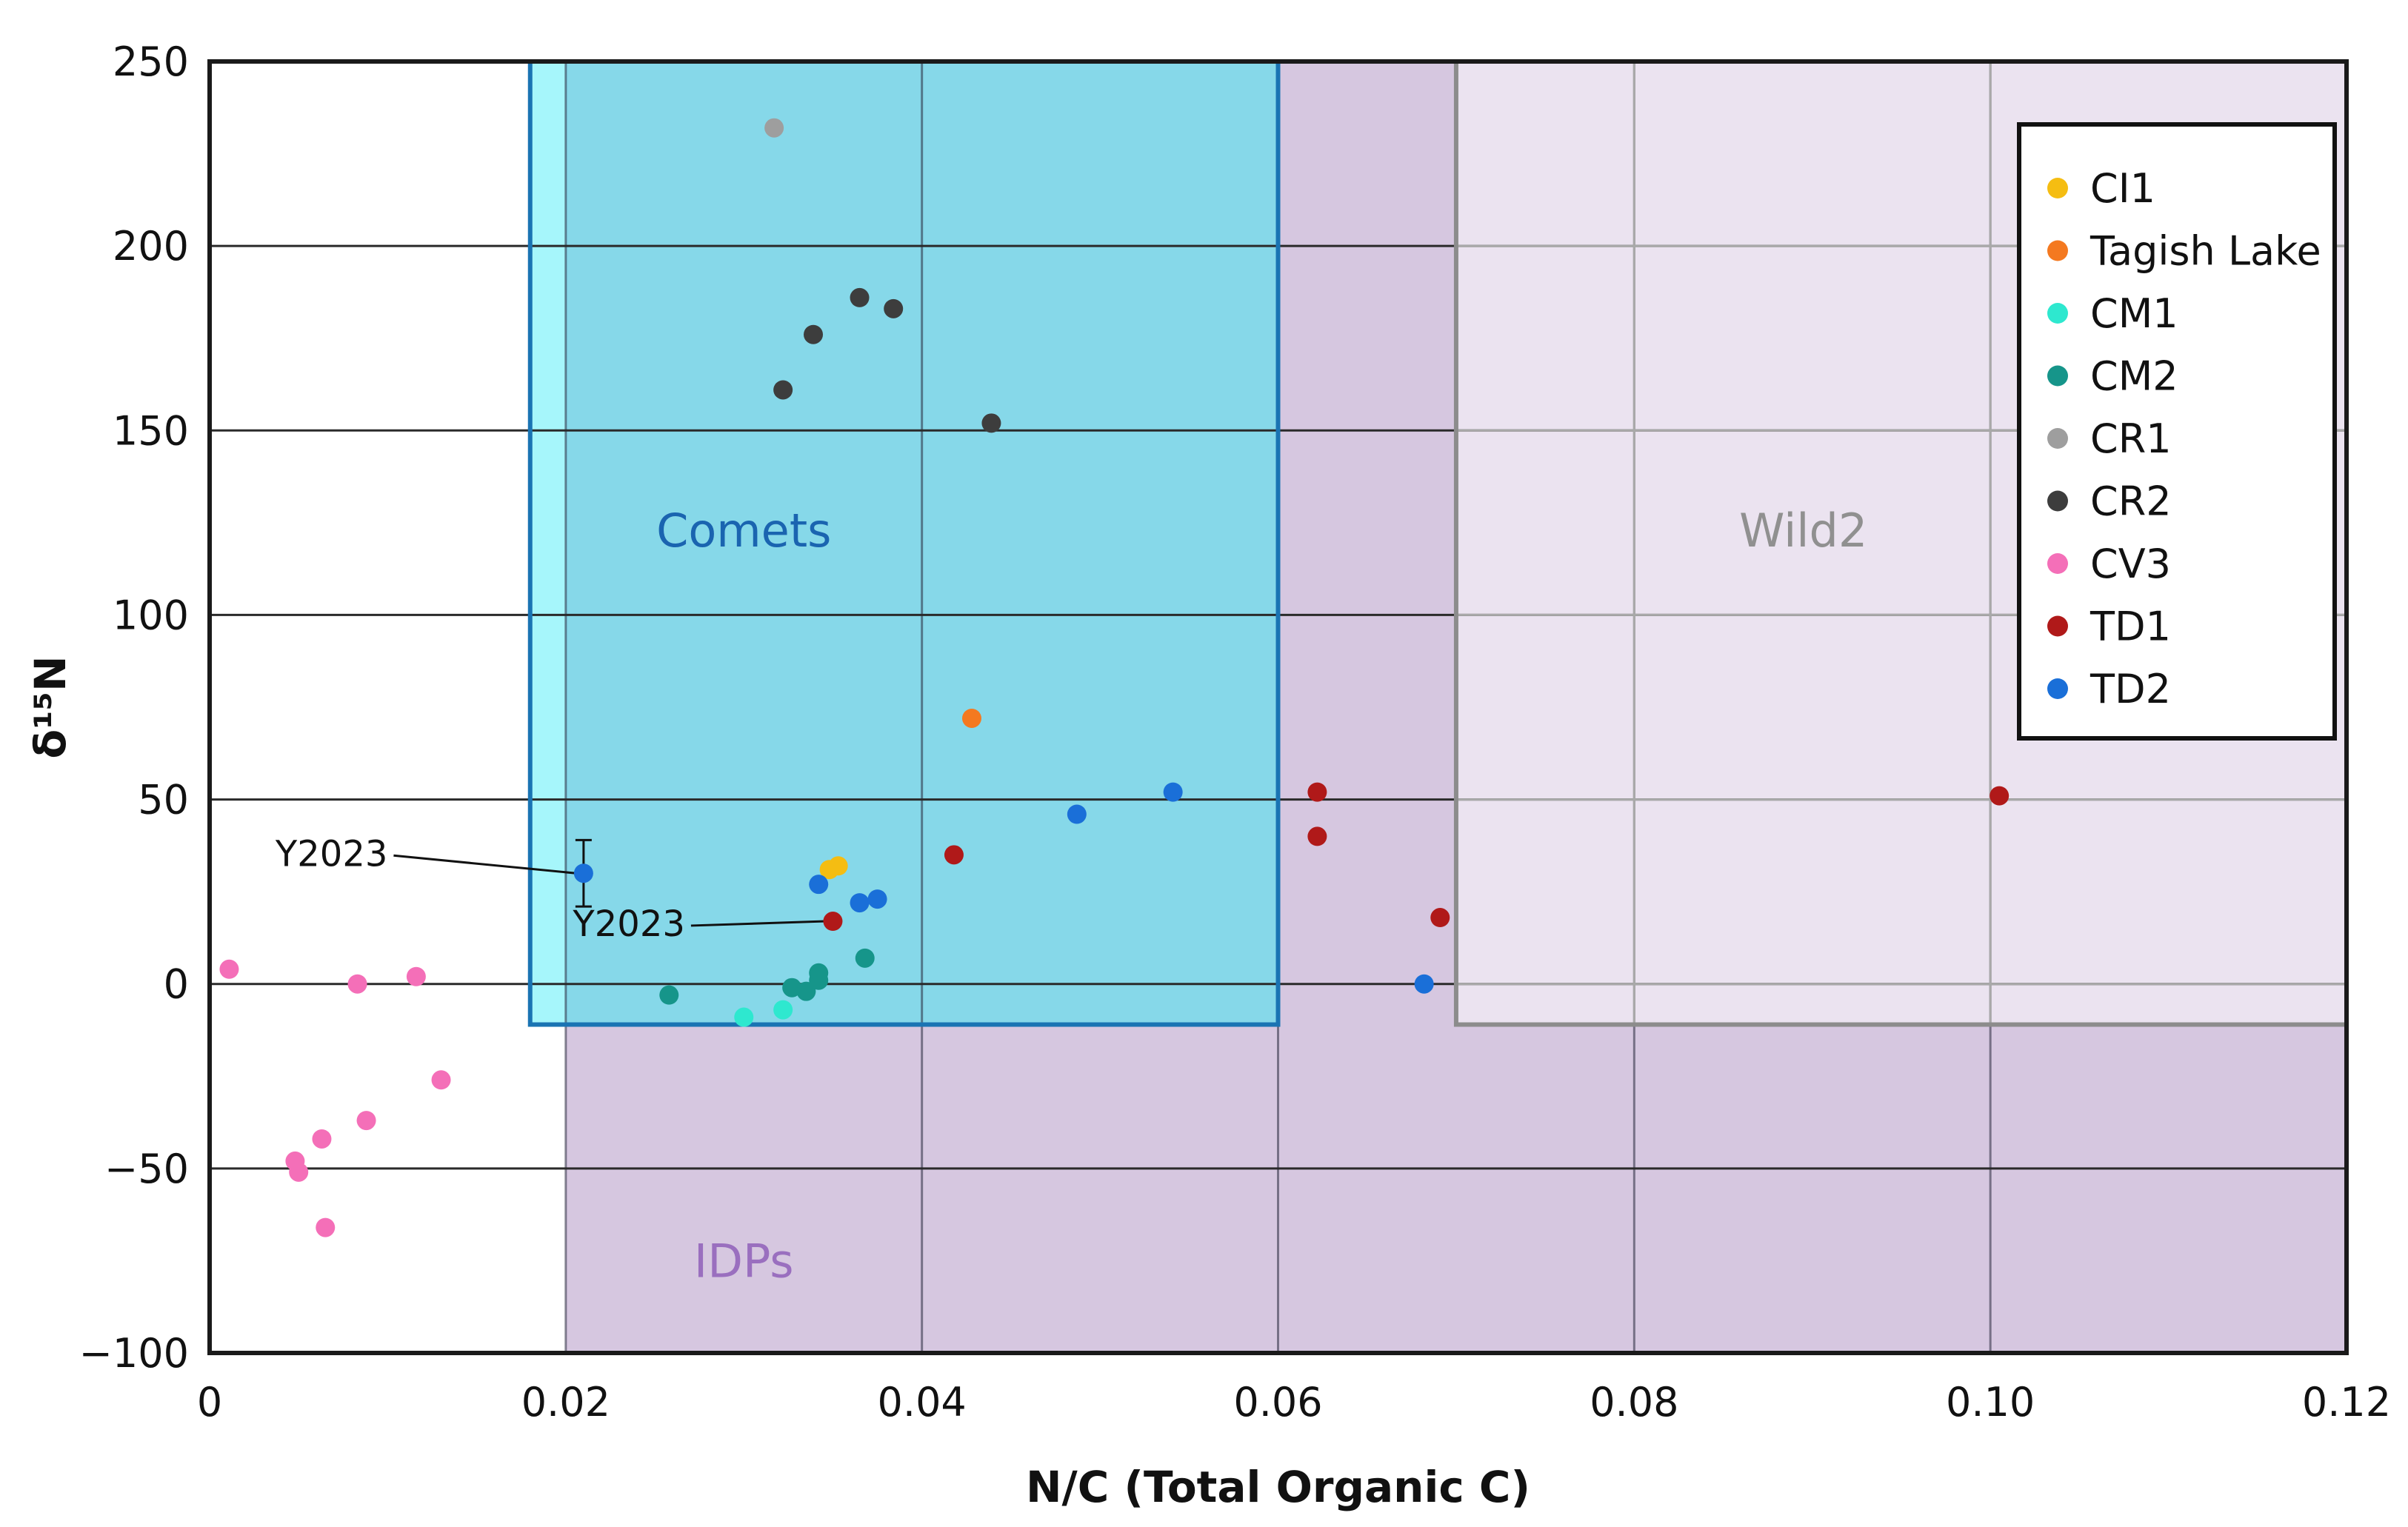 Image resolution: width=2408 pixels, height=1527 pixels. What do you see at coordinates (50, 706) in the screenshot?
I see `y-axis-label: δ¹⁵N` at bounding box center [50, 706].